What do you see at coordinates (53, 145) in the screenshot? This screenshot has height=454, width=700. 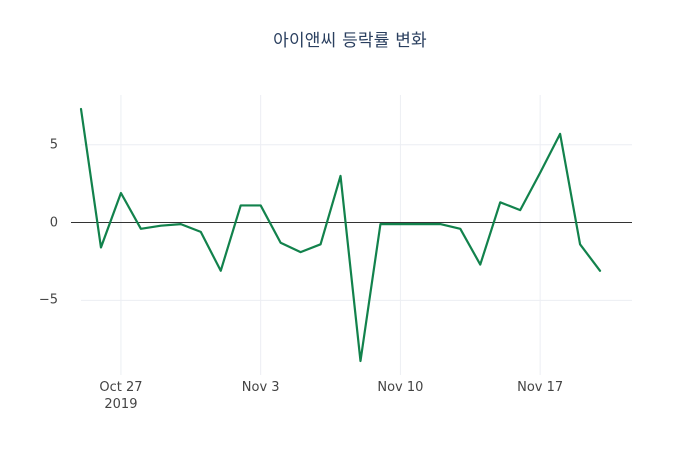 I see `y-tick-label: 5` at bounding box center [53, 145].